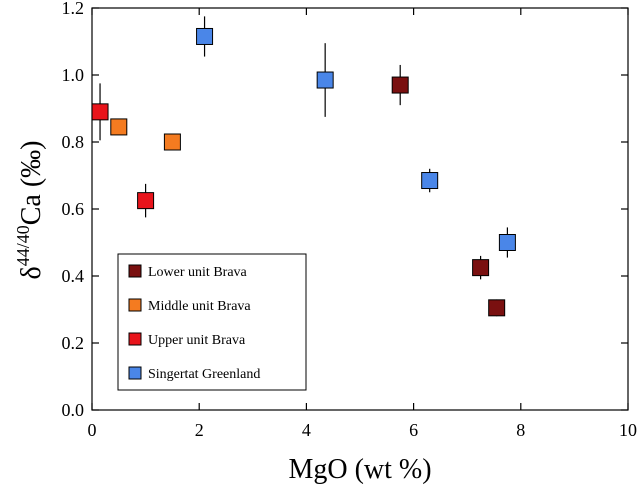 Image resolution: width=640 pixels, height=490 pixels. I want to click on y-tick-label: 1.0, so click(73, 75).